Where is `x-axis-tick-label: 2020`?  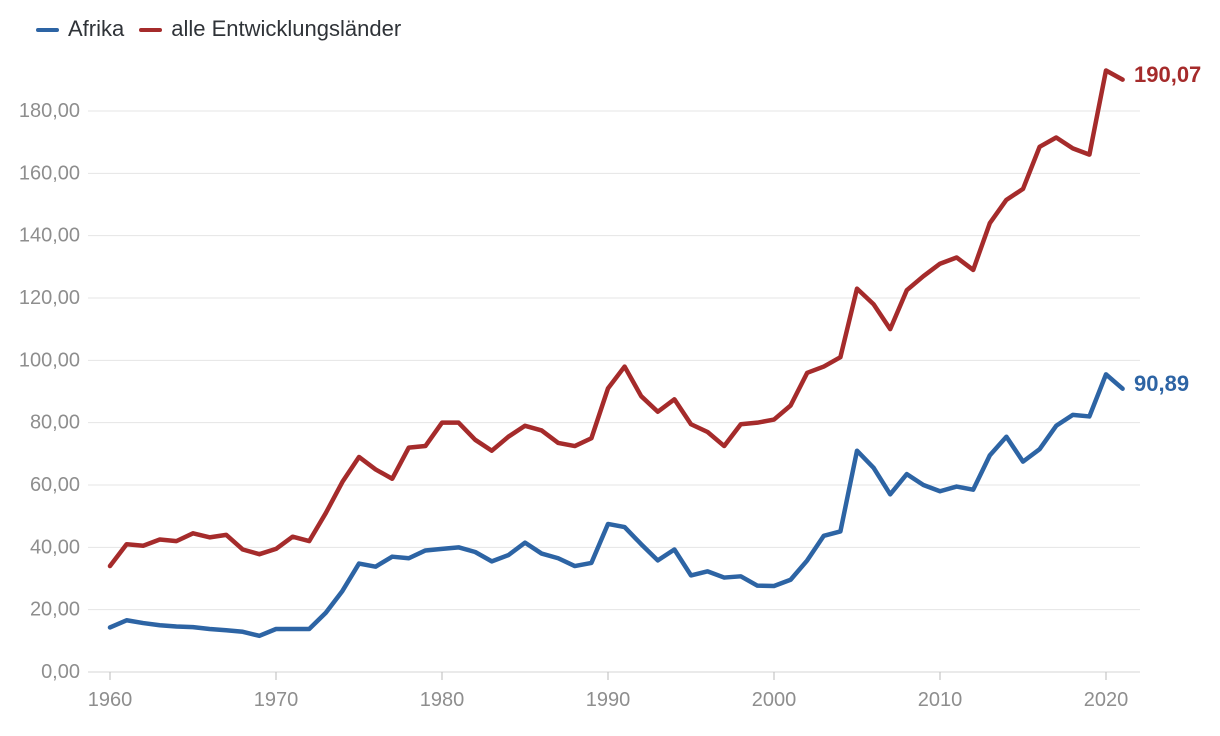 x-axis-tick-label: 2020 is located at coordinates (1106, 700).